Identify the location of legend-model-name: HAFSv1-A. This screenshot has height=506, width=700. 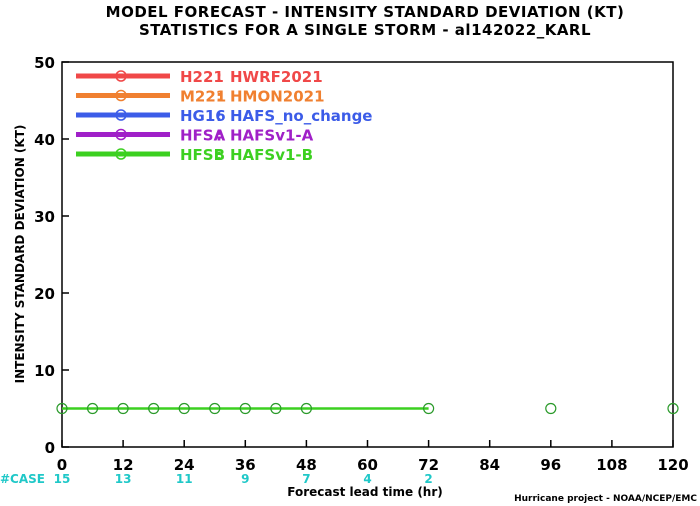
(272, 136).